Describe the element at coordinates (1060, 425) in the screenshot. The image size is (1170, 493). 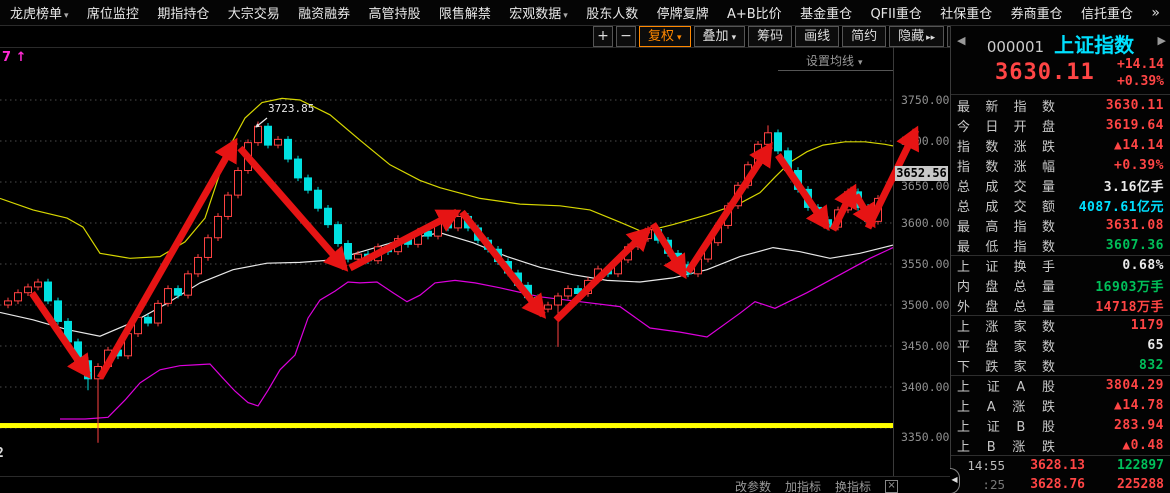
I see `stat-row-17: 上证B股 283.94` at that location.